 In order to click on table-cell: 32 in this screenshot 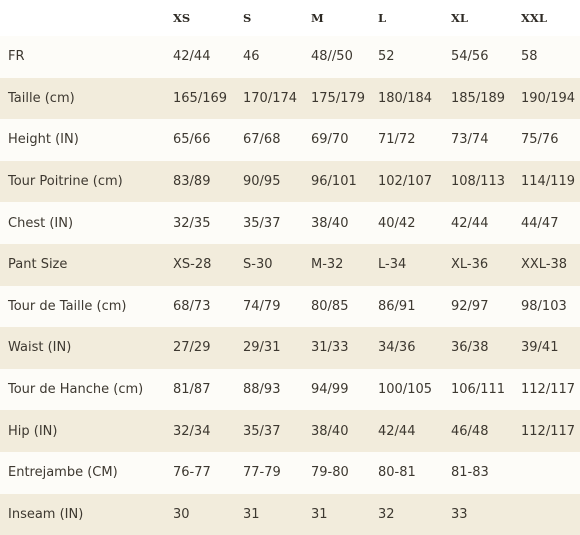, I will do `click(386, 514)`.